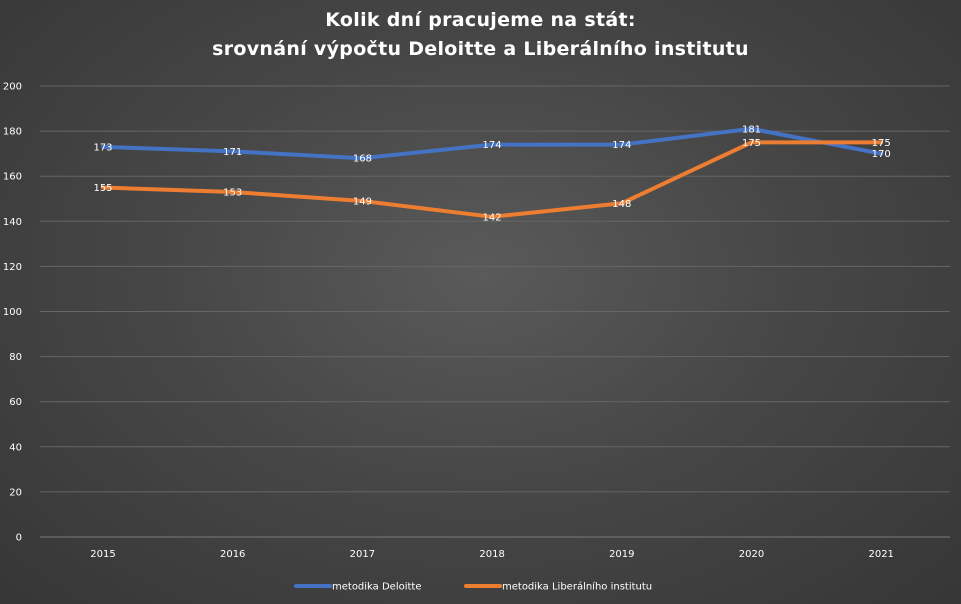 The width and height of the screenshot is (961, 604). I want to click on data-label-s2-2021: 175, so click(881, 143).